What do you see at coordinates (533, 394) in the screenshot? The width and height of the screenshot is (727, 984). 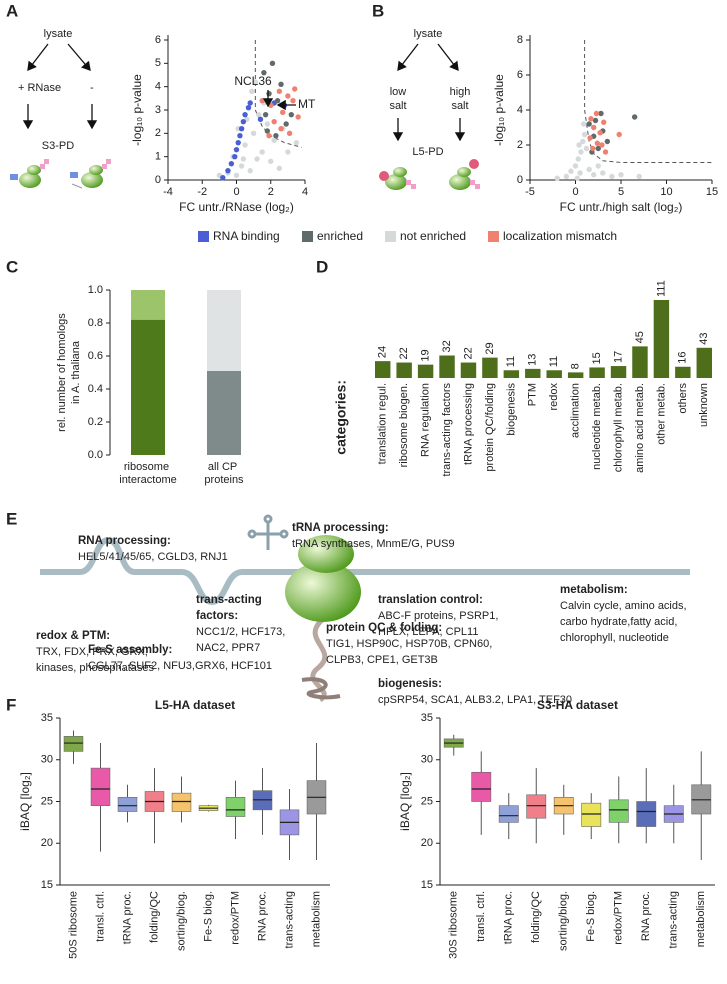 I see `x-tick-label: PTM` at bounding box center [533, 394].